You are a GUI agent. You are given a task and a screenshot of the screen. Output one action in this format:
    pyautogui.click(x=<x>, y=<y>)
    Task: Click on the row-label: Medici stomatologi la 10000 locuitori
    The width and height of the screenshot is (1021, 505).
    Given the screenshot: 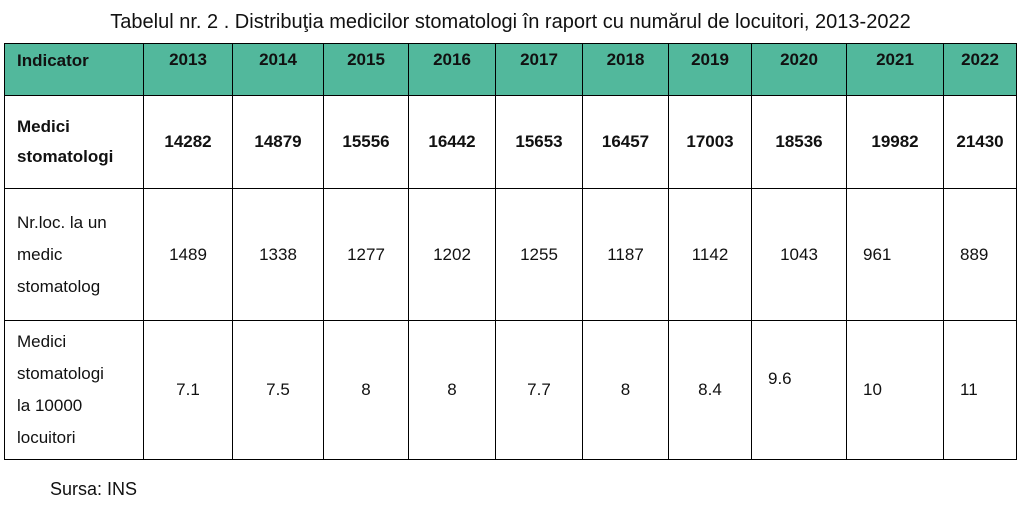 What is the action you would take?
    pyautogui.click(x=74, y=390)
    